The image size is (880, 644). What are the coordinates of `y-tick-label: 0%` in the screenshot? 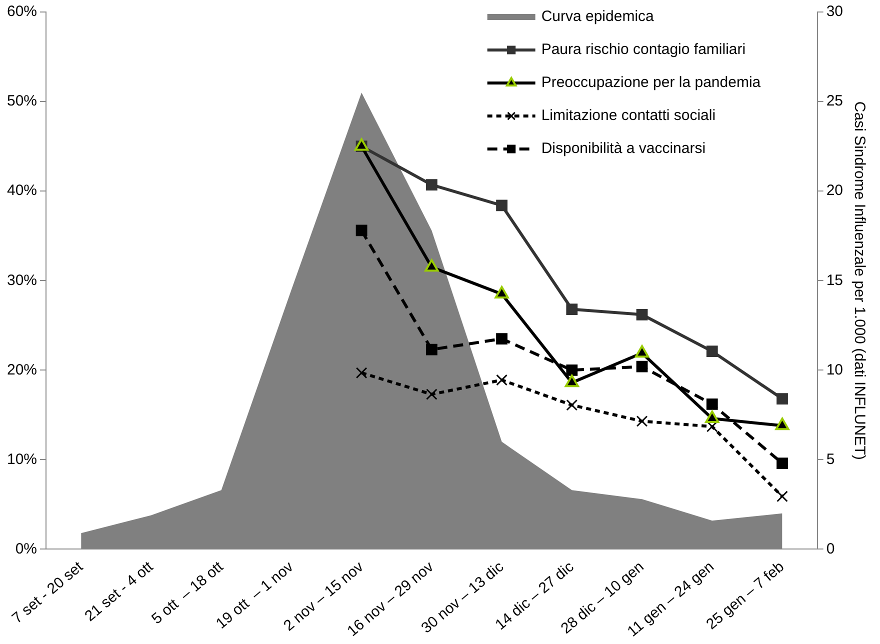 It's located at (26, 549).